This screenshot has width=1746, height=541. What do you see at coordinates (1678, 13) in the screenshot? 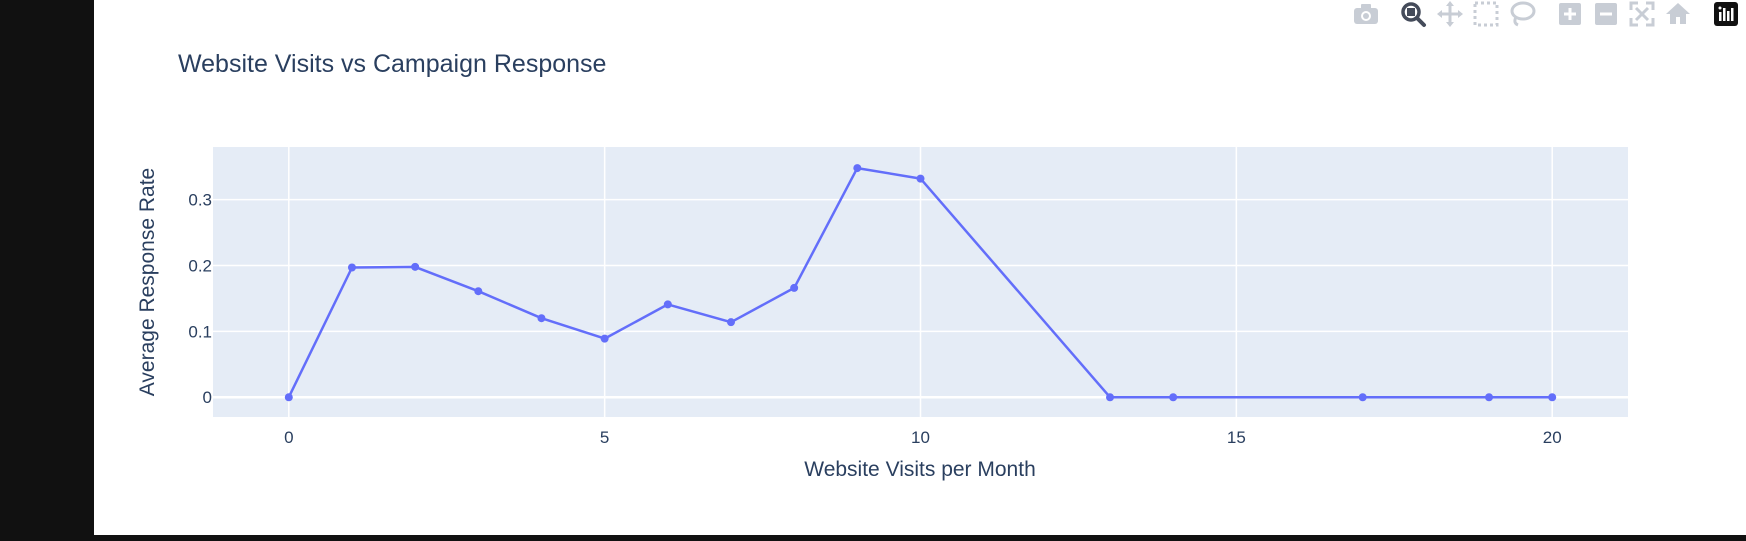
I see `reset-axes-icon` at bounding box center [1678, 13].